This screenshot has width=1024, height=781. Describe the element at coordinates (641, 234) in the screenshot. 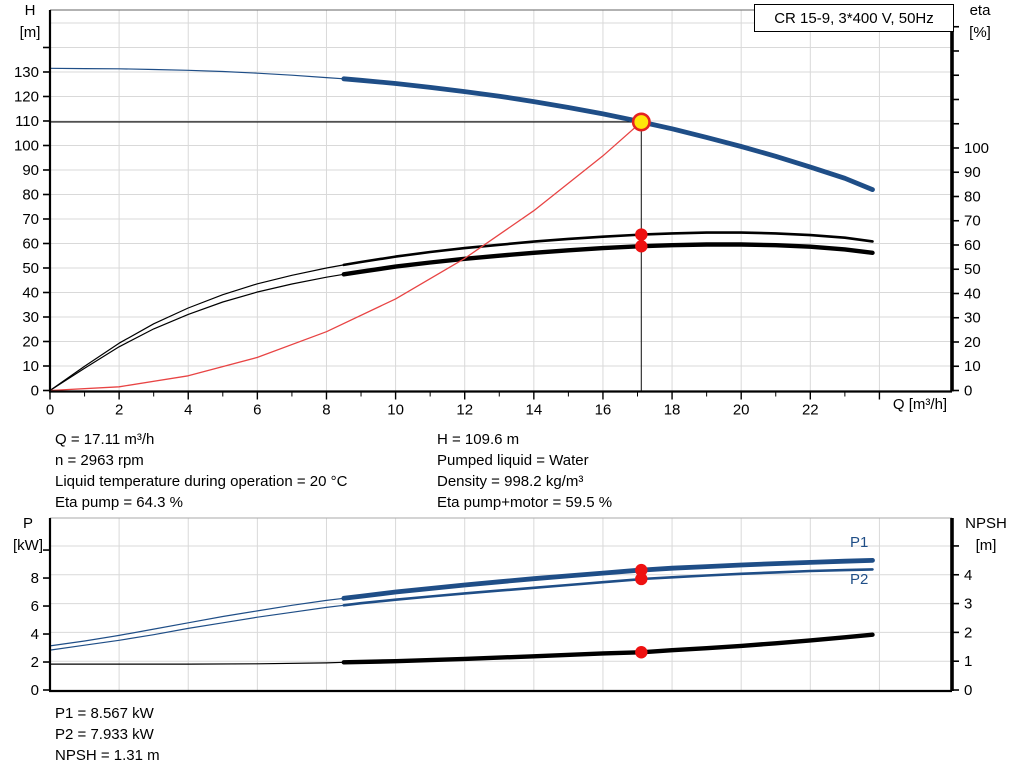

I see `eta-pump-duty-dot` at that location.